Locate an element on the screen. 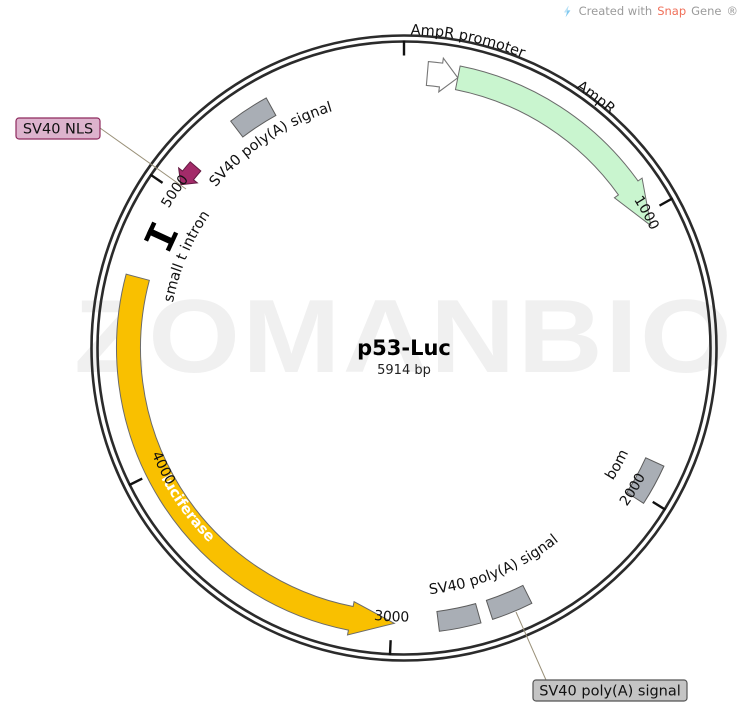 This screenshot has width=746, height=709. feature-sv40-poly-a-signal-3: SV40 poly(A) signal is located at coordinates (493, 576).